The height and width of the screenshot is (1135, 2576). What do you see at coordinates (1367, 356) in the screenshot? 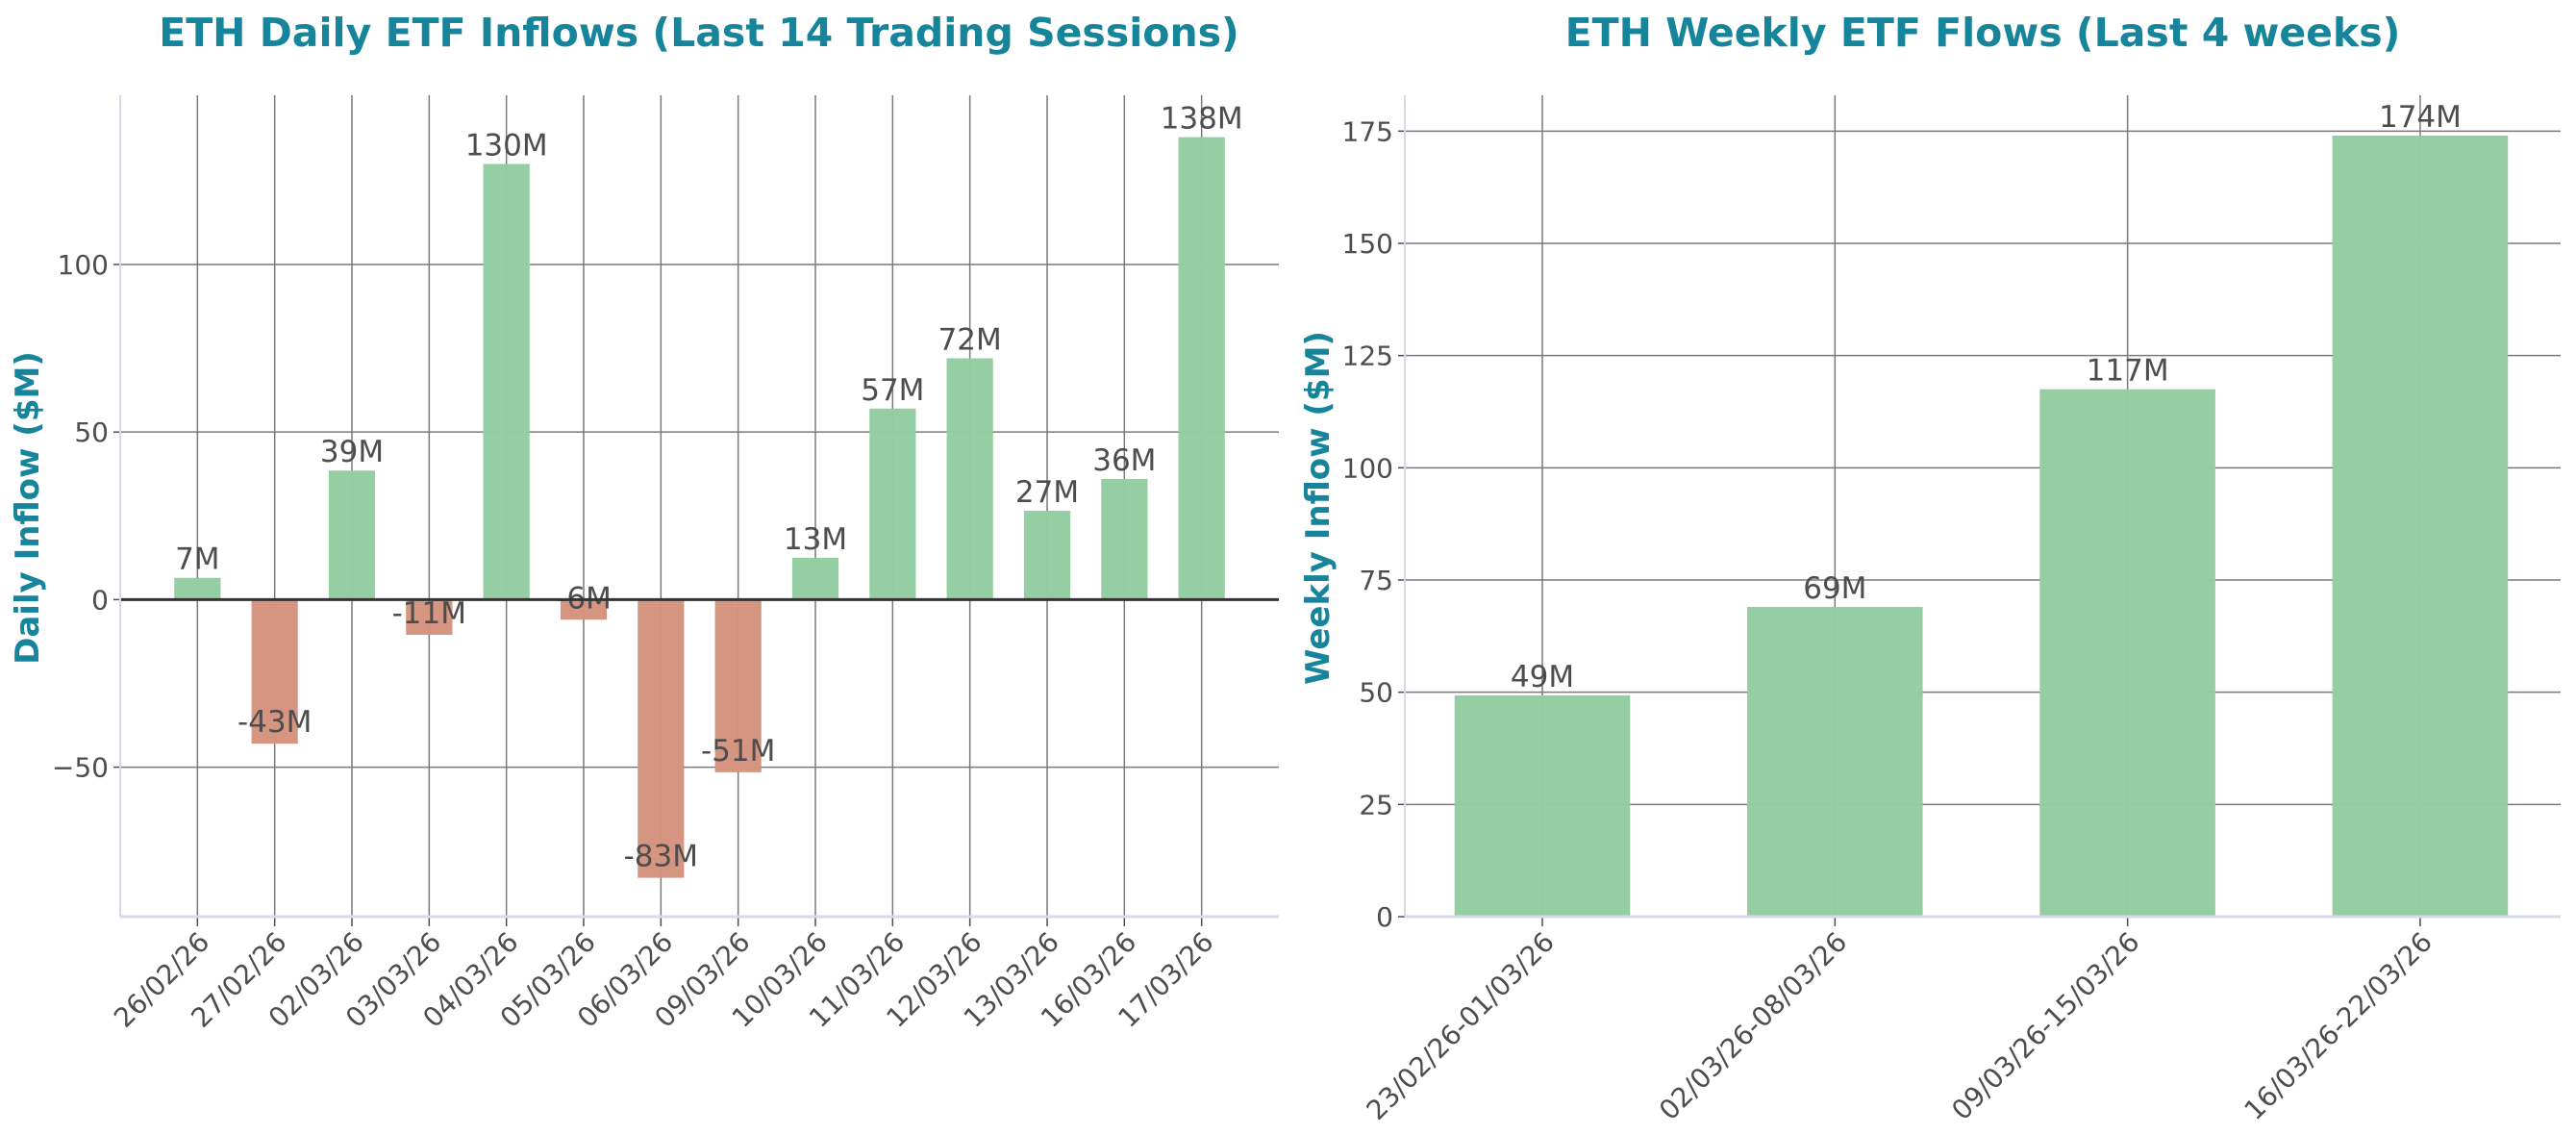
I see `weekly-ytick-label: 125` at bounding box center [1367, 356].